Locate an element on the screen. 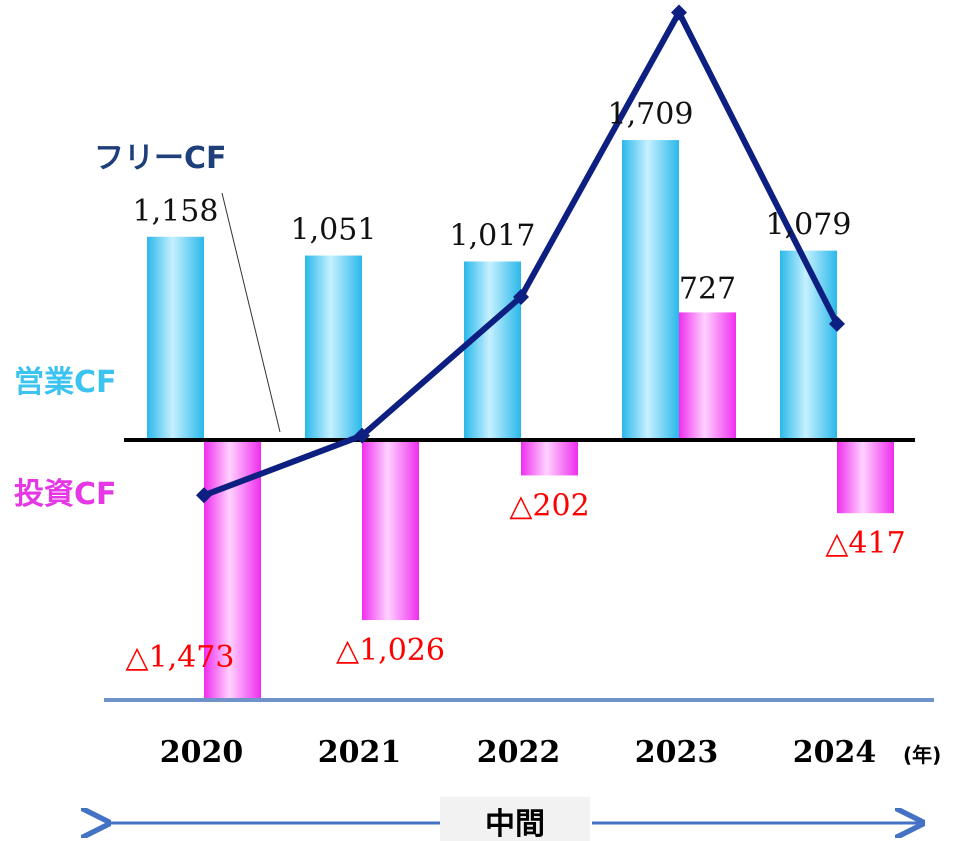  period-label: 中間 is located at coordinates (515, 824).